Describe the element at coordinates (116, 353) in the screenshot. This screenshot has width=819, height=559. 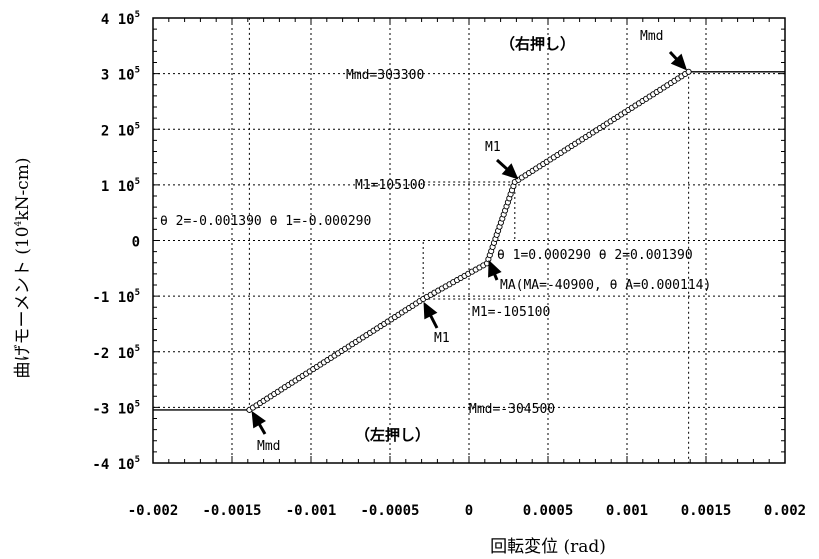
I see `y-tick-label: -2 105` at that location.